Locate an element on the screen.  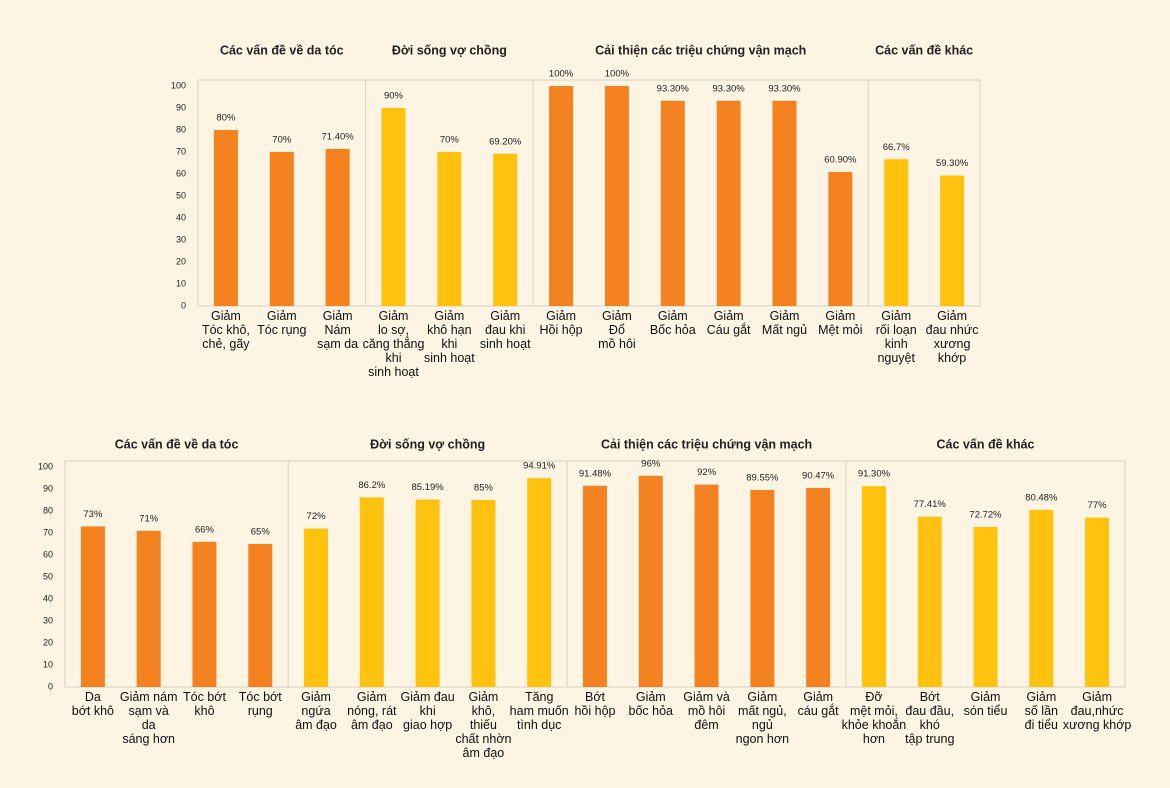
category-label: Đỡ mệt mỏi, khỏe khoắn hơn is located at coordinates (874, 718).